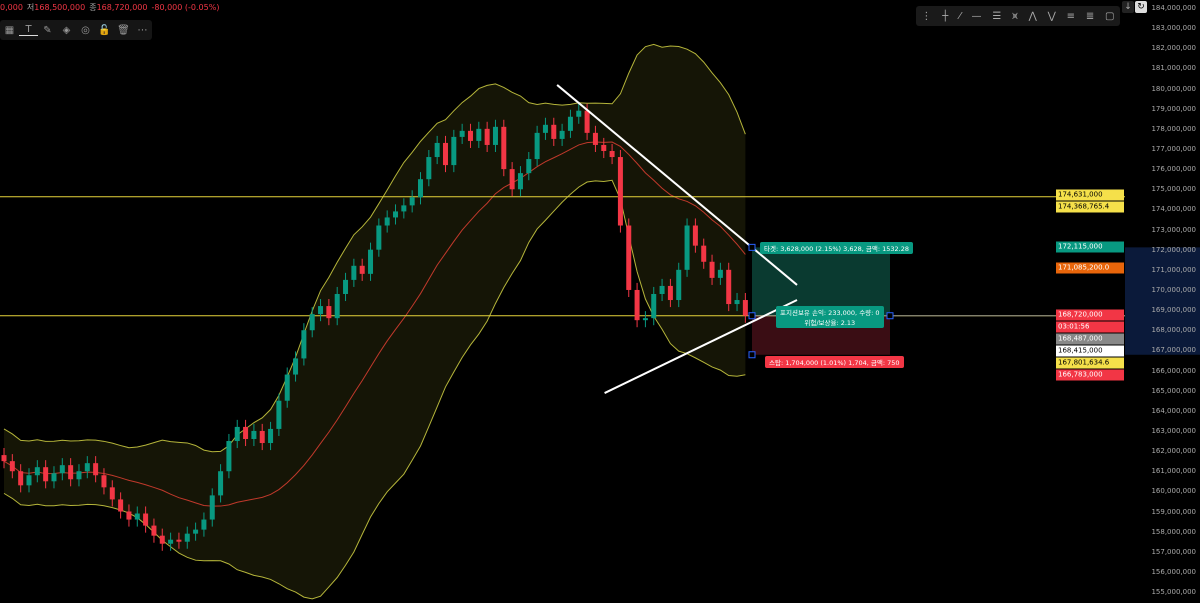 The image size is (1200, 603). What do you see at coordinates (47, 30) in the screenshot?
I see `brush-icon: ✎` at bounding box center [47, 30].